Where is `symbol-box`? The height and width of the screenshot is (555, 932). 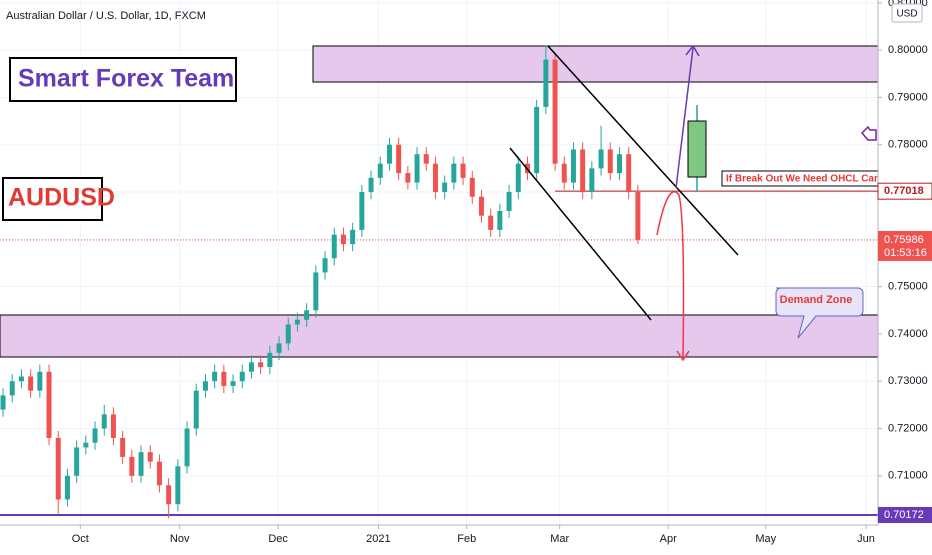 symbol-box is located at coordinates (52, 199).